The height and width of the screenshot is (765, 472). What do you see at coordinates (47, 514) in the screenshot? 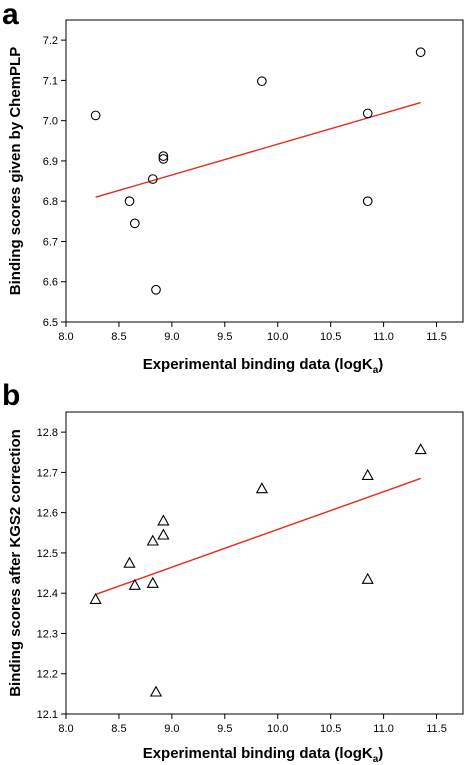
I see `y-tick-label: 12.6` at bounding box center [47, 514].